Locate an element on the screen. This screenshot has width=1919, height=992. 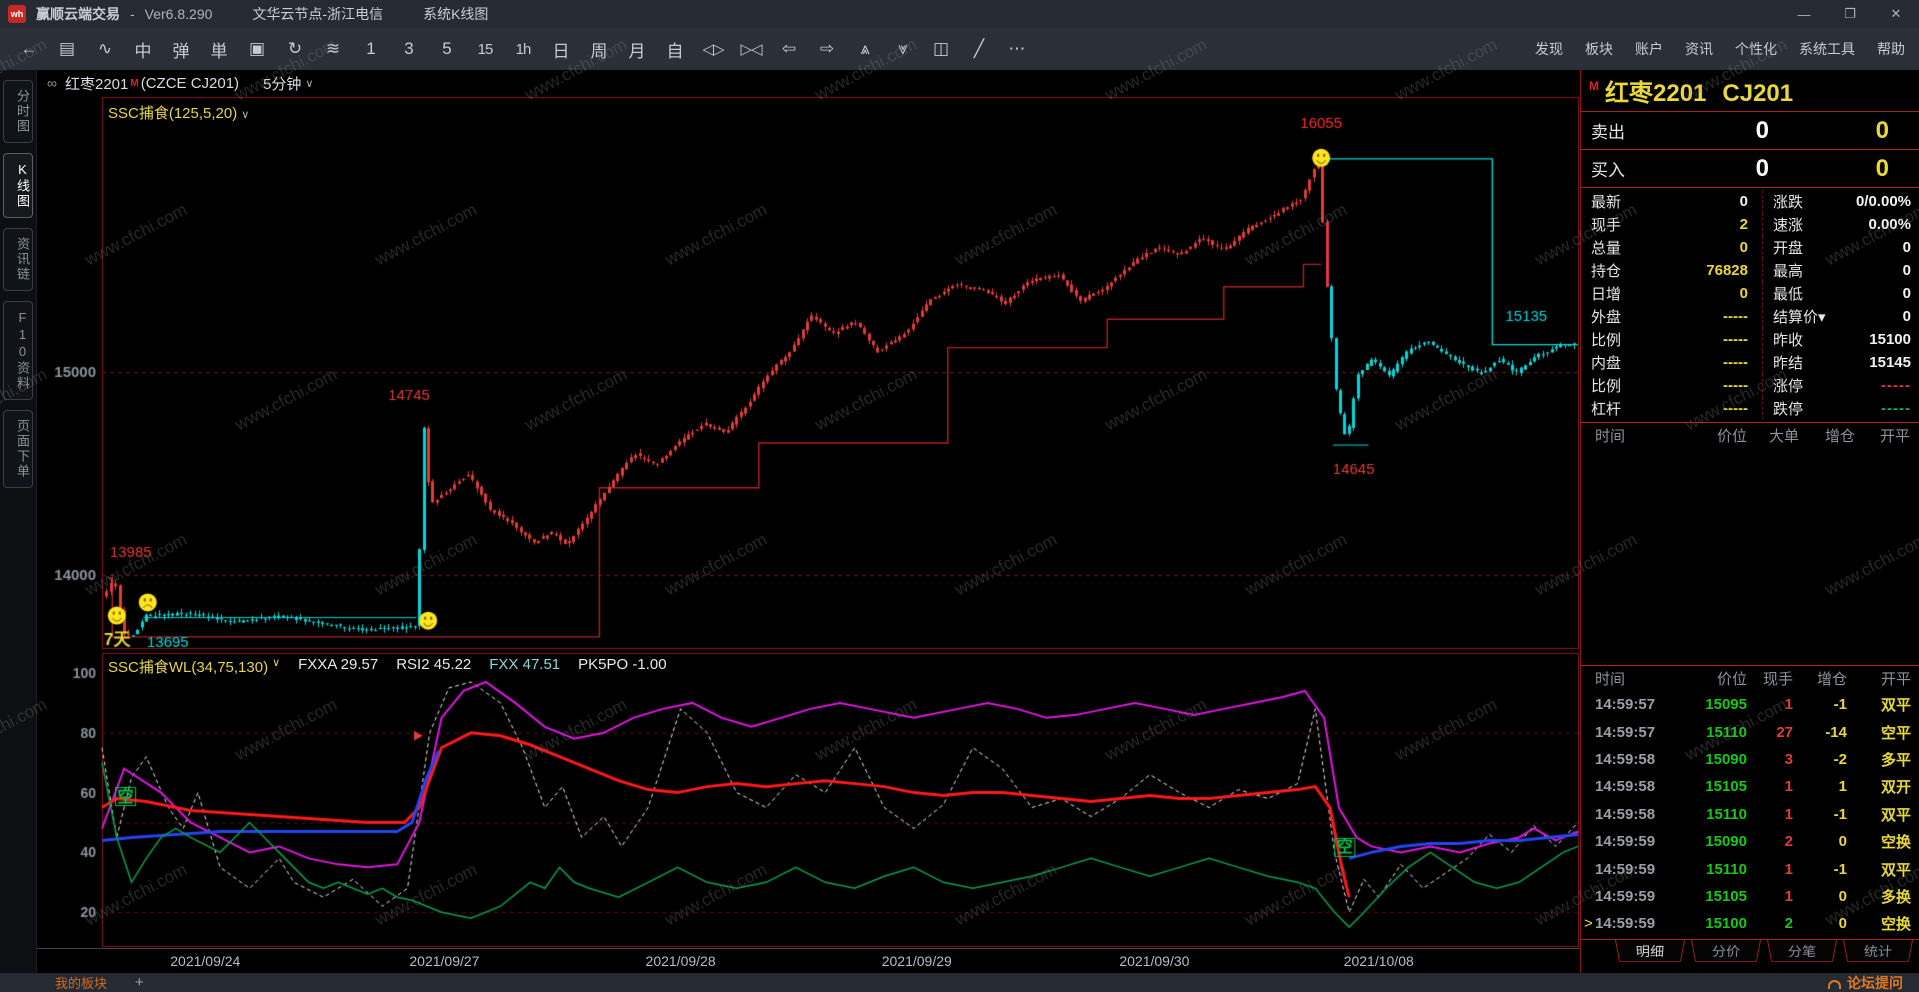
toolbar-page-left-icon: ⇦ is located at coordinates (789, 48).